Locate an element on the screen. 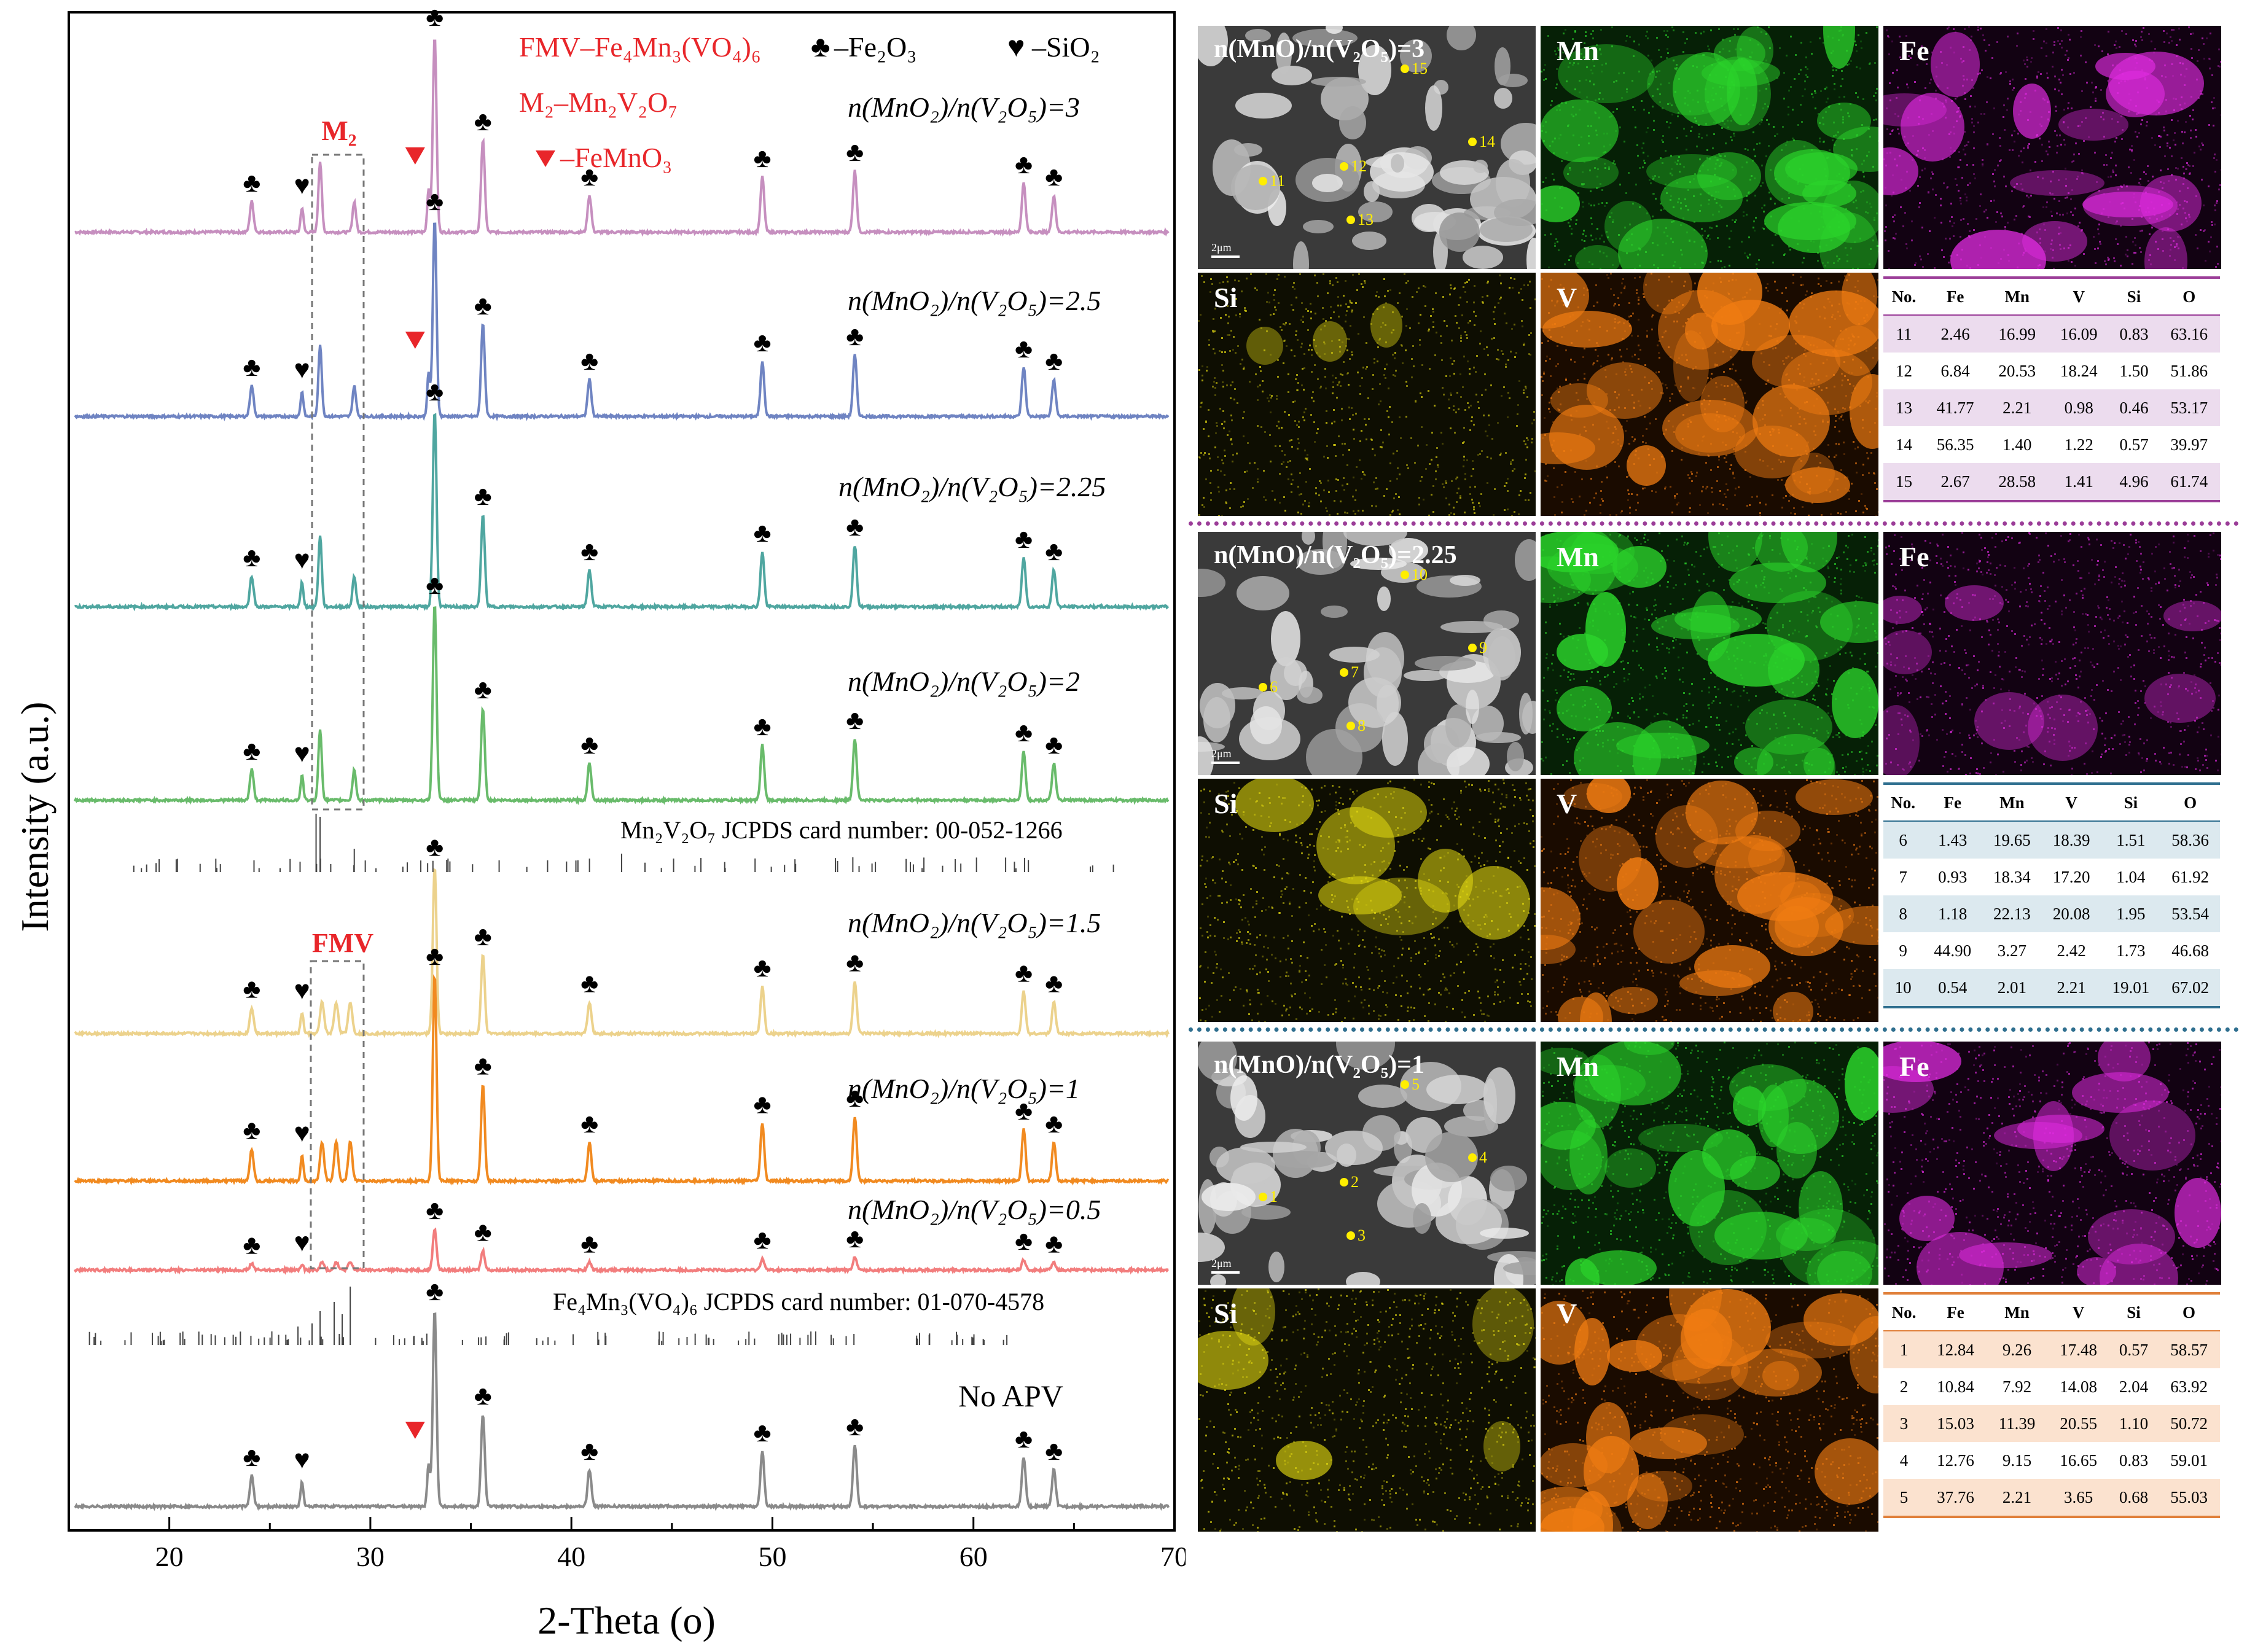  eds-point-dot is located at coordinates (1350, 726).